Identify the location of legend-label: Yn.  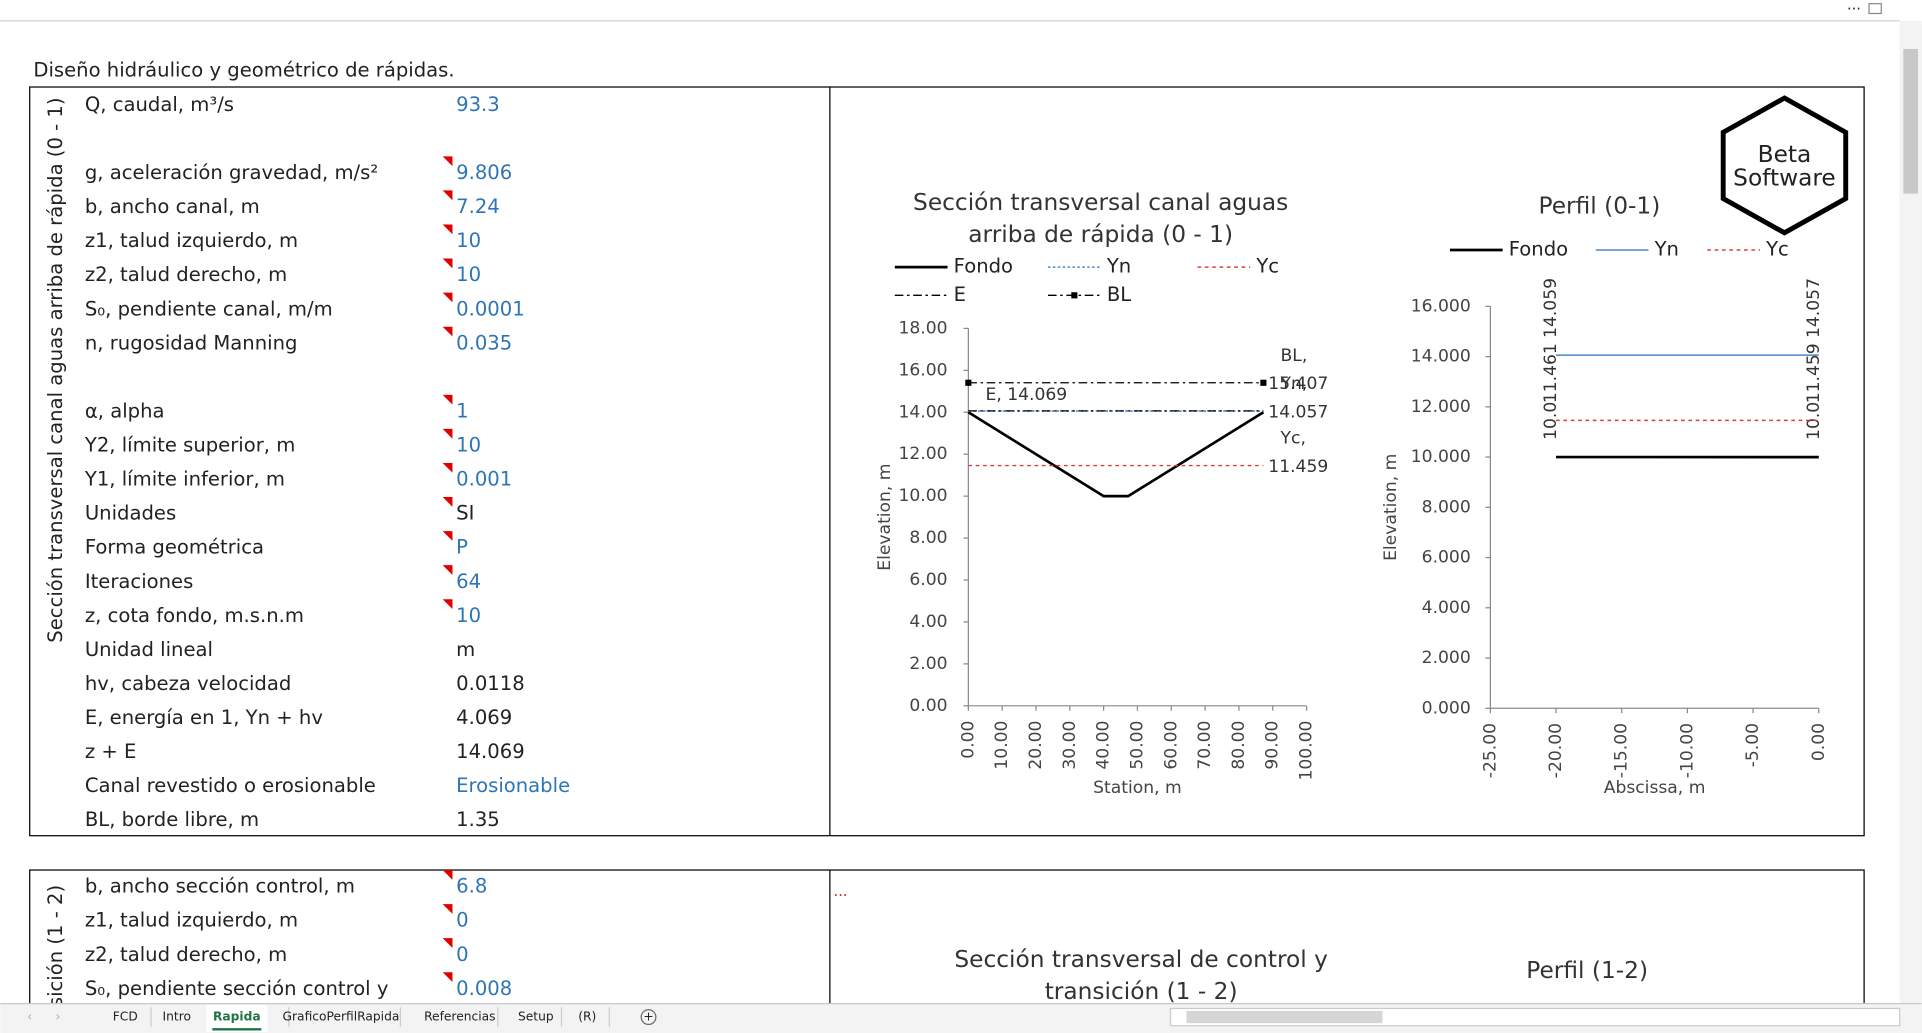
(1118, 266).